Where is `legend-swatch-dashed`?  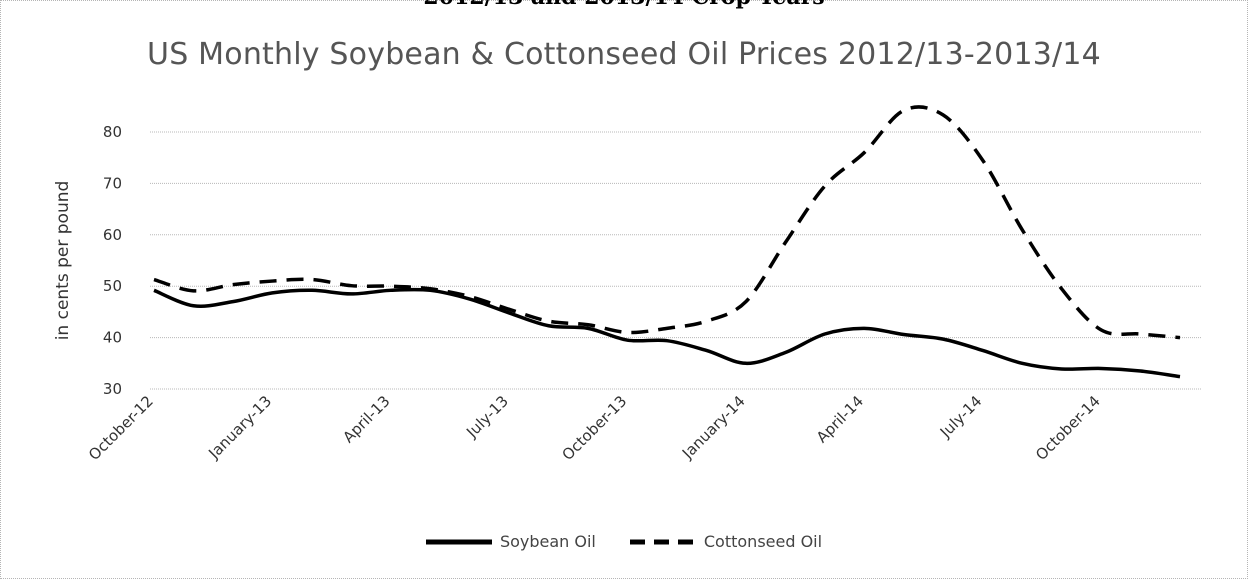 legend-swatch-dashed is located at coordinates (662, 541).